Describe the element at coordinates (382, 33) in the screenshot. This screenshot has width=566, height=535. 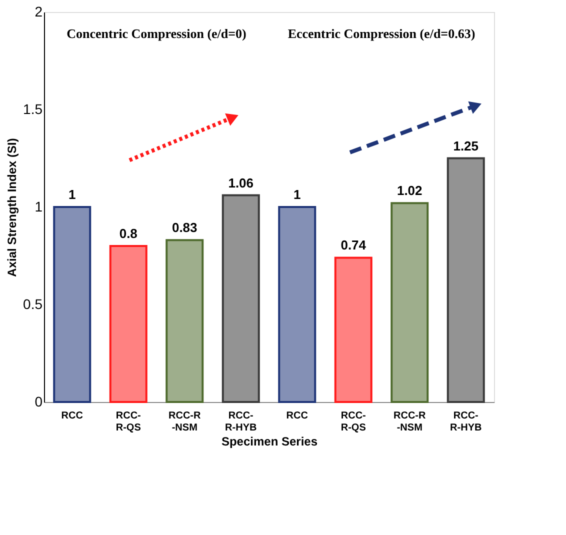
I see `annotation: Eccentric Compression (e/d=0.63)` at that location.